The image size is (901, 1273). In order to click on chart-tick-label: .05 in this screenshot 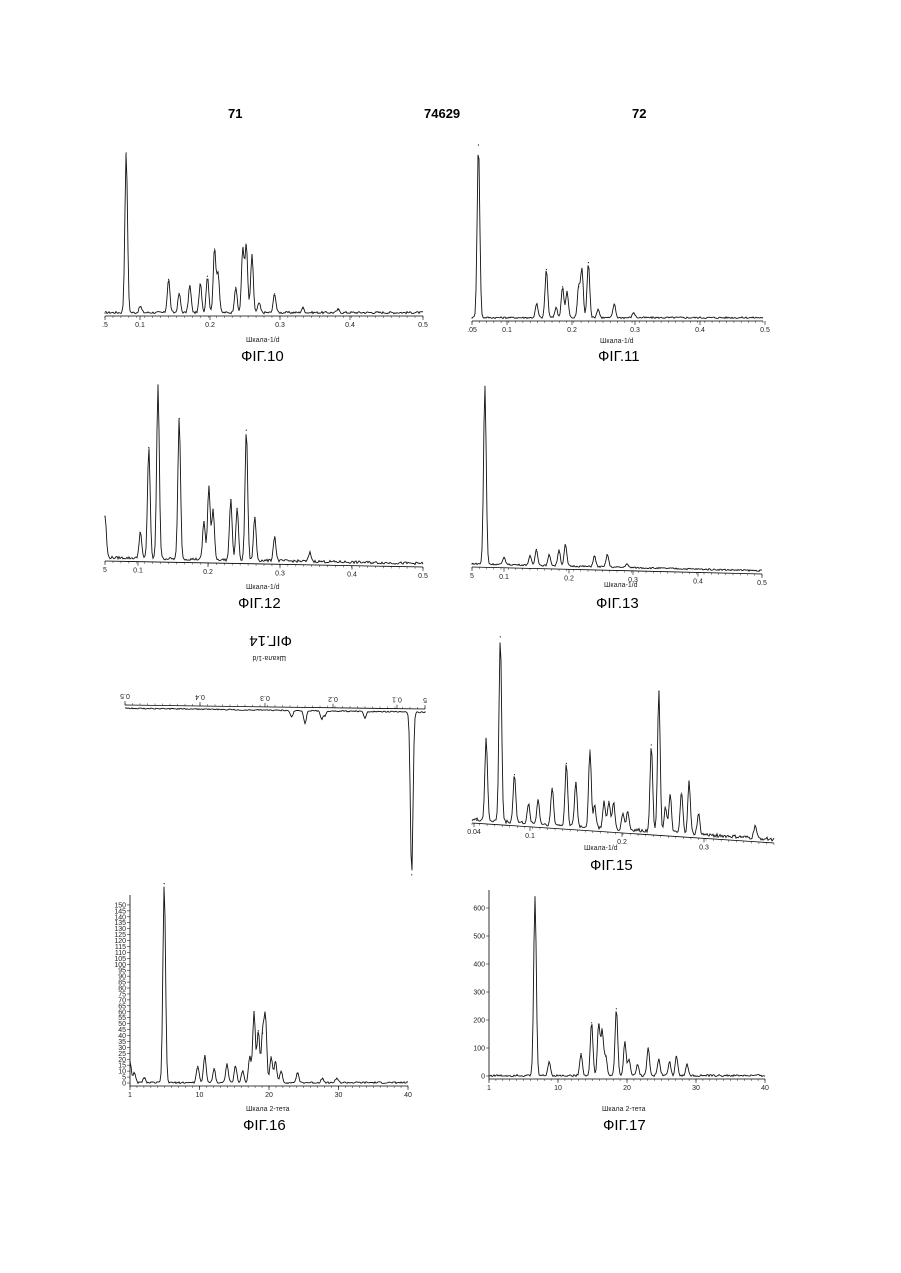, I will do `click(472, 330)`.